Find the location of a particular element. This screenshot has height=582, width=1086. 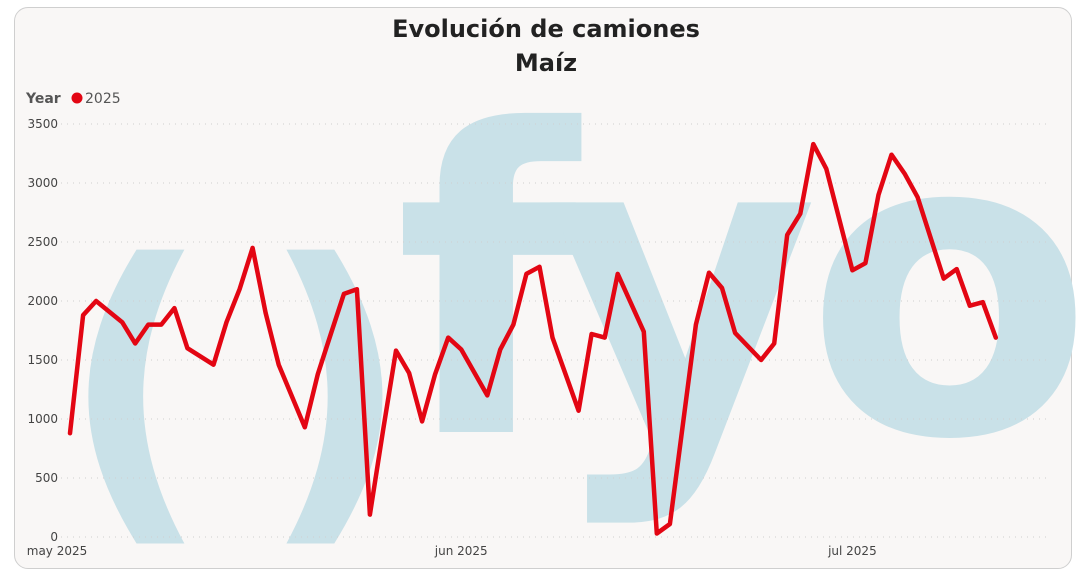

y-tick-label-500: 500 is located at coordinates (46, 478).